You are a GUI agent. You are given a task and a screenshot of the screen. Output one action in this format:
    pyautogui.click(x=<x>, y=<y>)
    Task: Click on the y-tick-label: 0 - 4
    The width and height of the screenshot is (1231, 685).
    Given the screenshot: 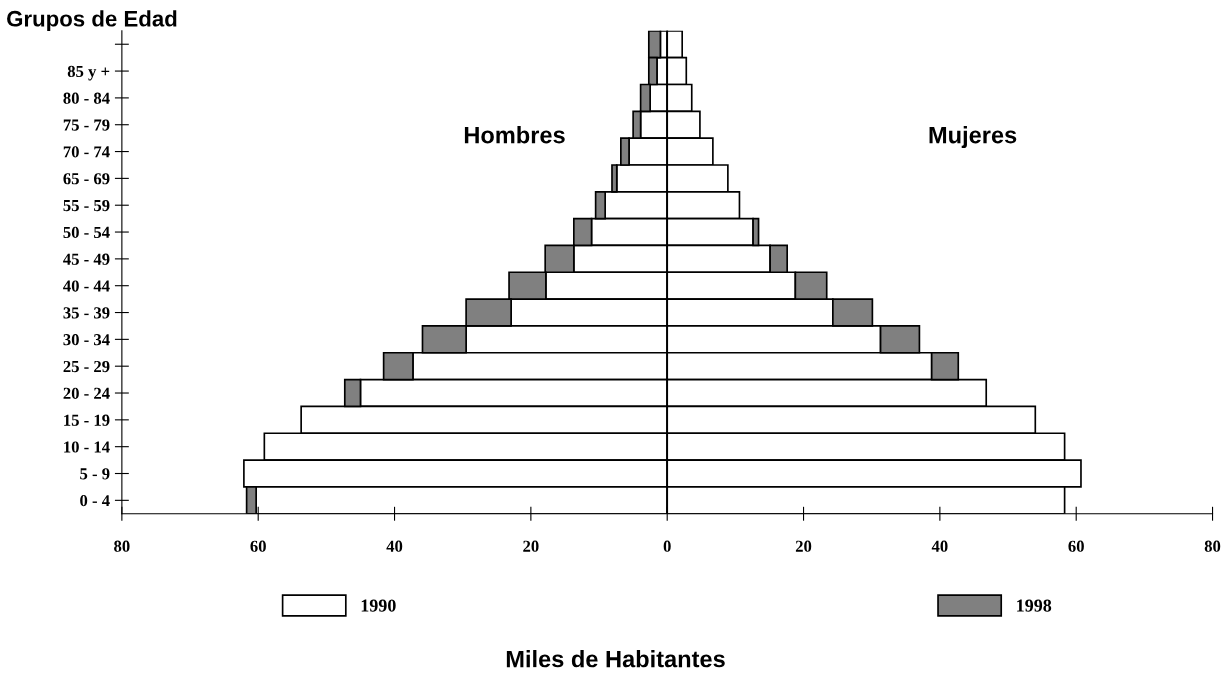 What is the action you would take?
    pyautogui.click(x=95, y=501)
    